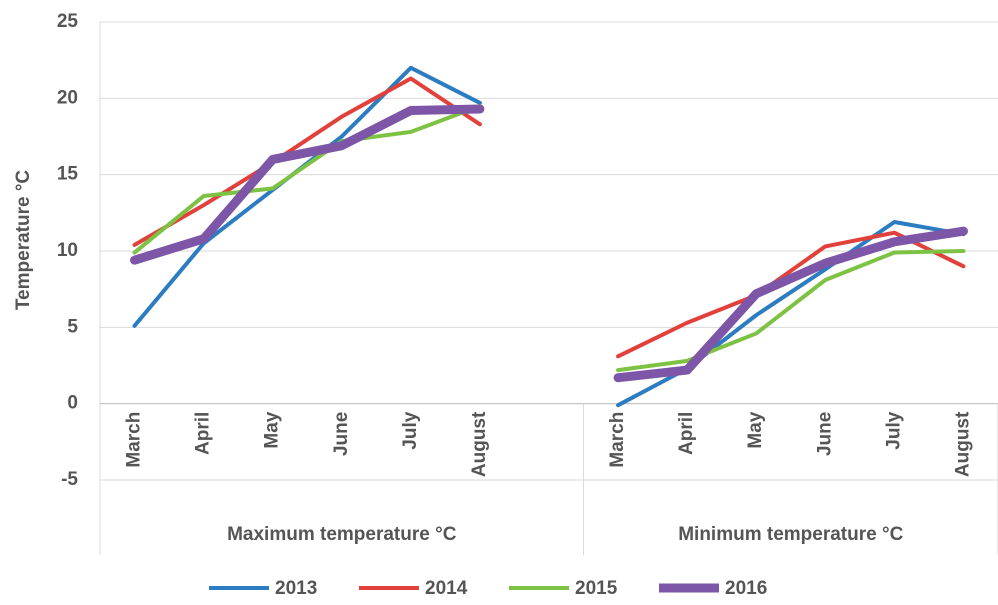  What do you see at coordinates (23, 240) in the screenshot?
I see `y-axis-title: Temperature °C` at bounding box center [23, 240].